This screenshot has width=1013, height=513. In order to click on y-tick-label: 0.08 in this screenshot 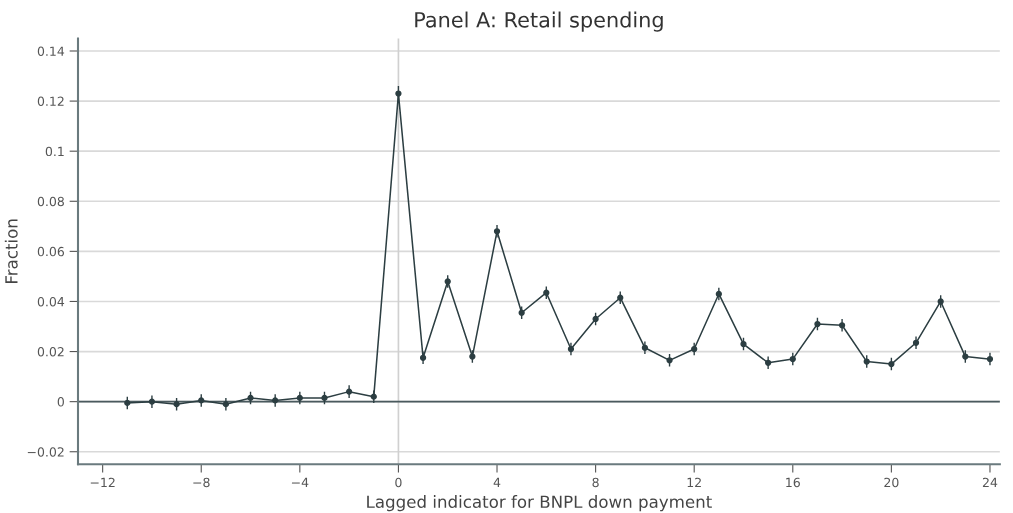, I will do `click(50, 201)`.